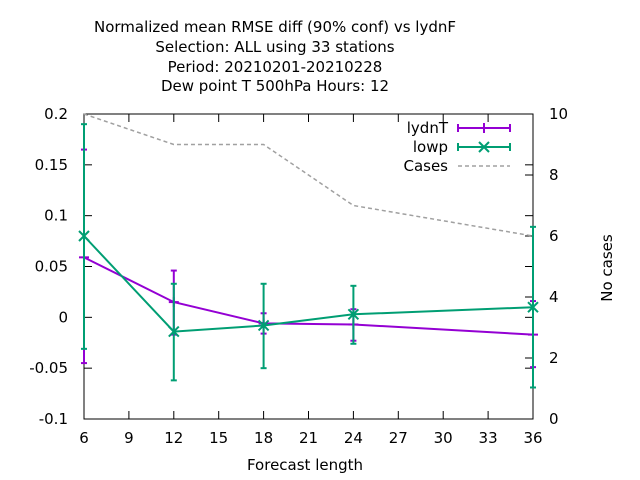  Describe the element at coordinates (398, 438) in the screenshot. I see `x-tick-label: 27` at that location.